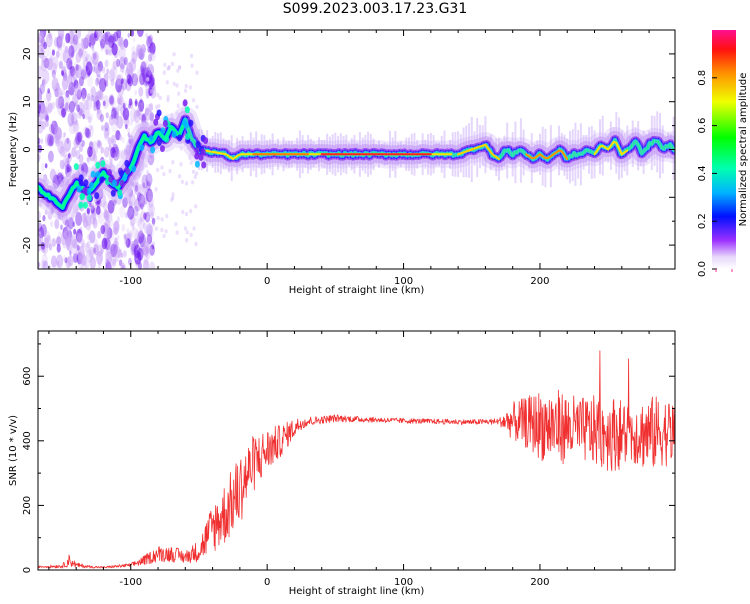  Describe the element at coordinates (27, 149) in the screenshot. I see `spectrogram-ytick-label: 0` at that location.